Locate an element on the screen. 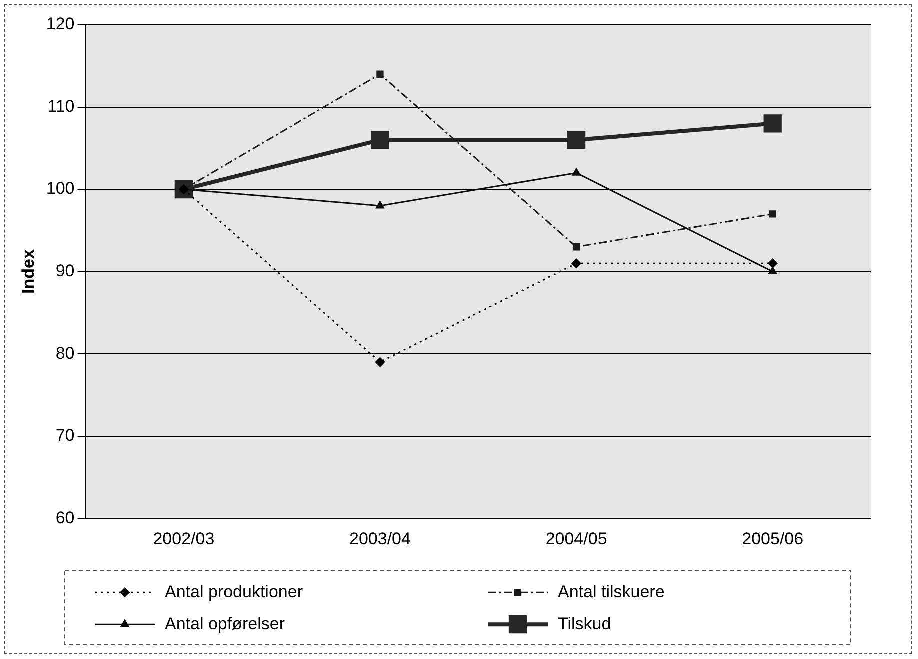 The width and height of the screenshot is (918, 659). y-tick-label: 90 is located at coordinates (65, 270).